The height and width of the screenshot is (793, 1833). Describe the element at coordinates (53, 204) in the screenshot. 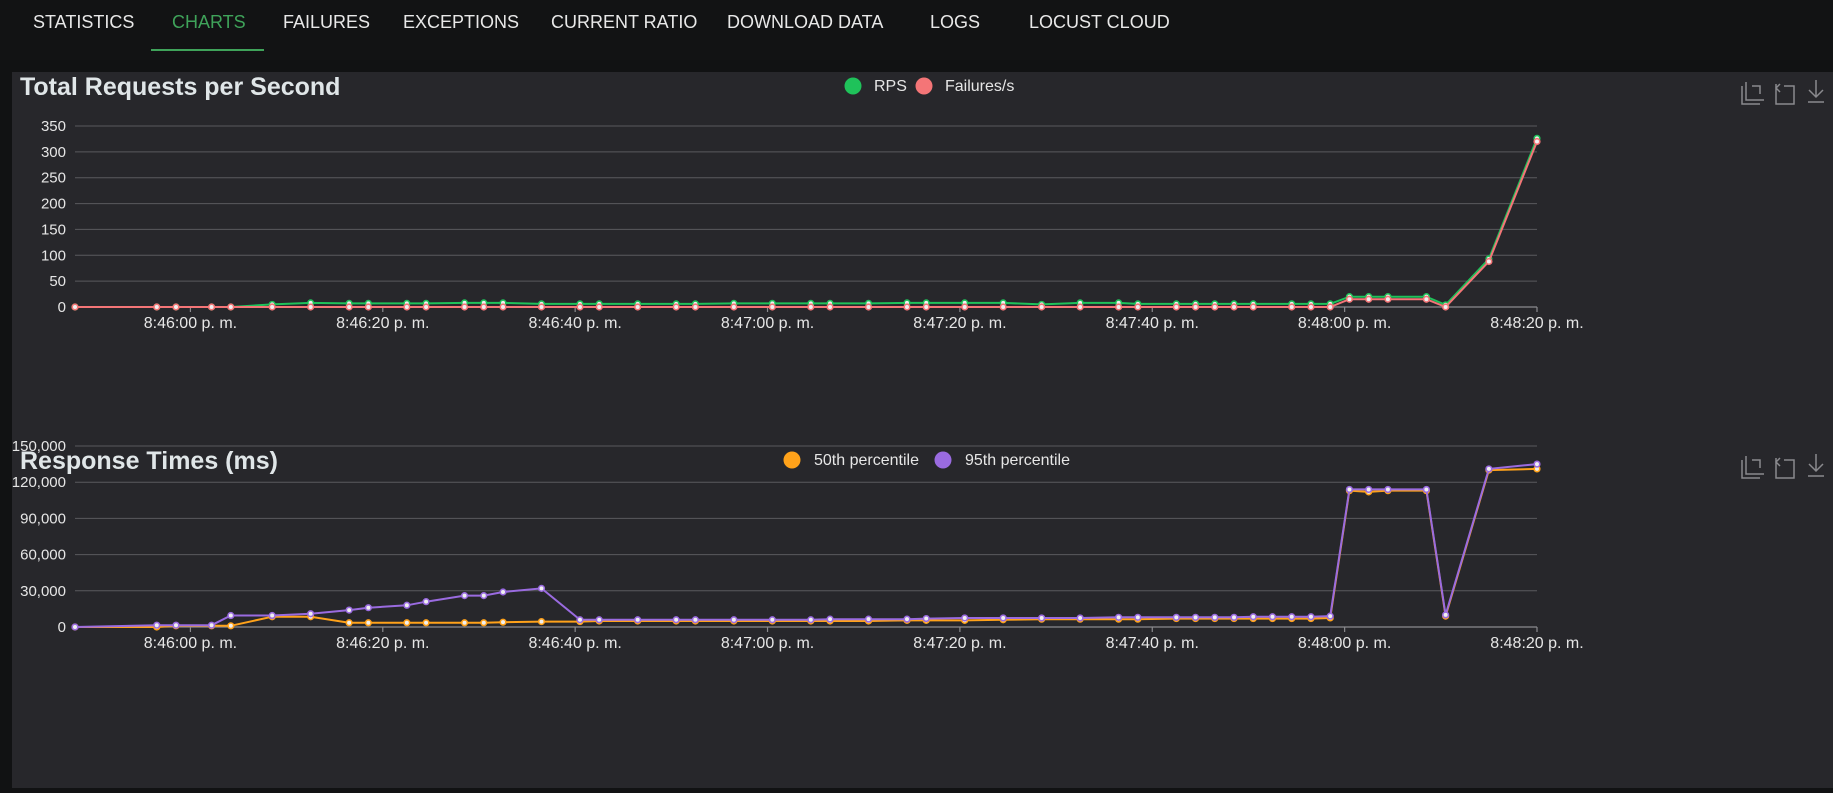

I see `y-tick-label: 200` at that location.